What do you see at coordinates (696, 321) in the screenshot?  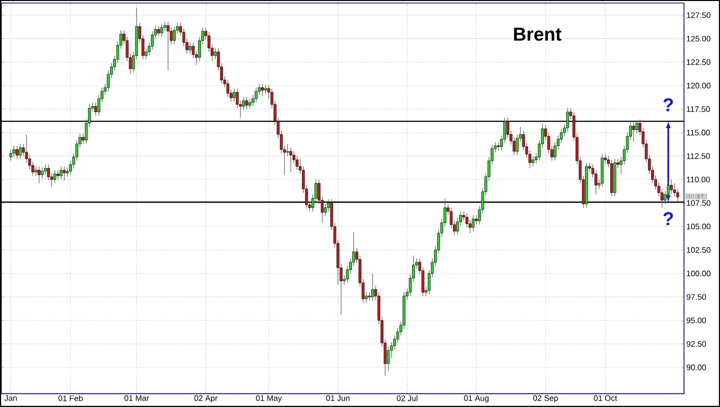 I see `y-tick-label: 95.00` at bounding box center [696, 321].